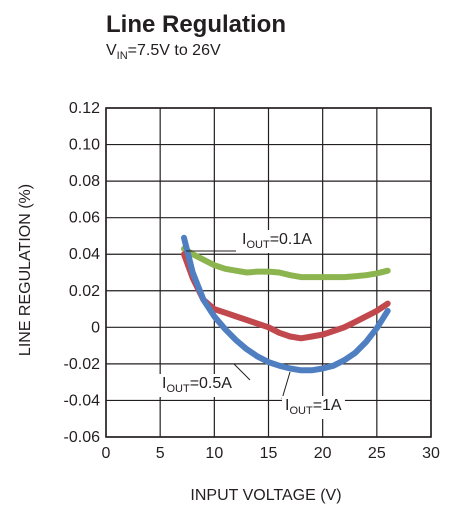 The height and width of the screenshot is (506, 453). What do you see at coordinates (82, 364) in the screenshot?
I see `y-tick-label: -0.02` at bounding box center [82, 364].